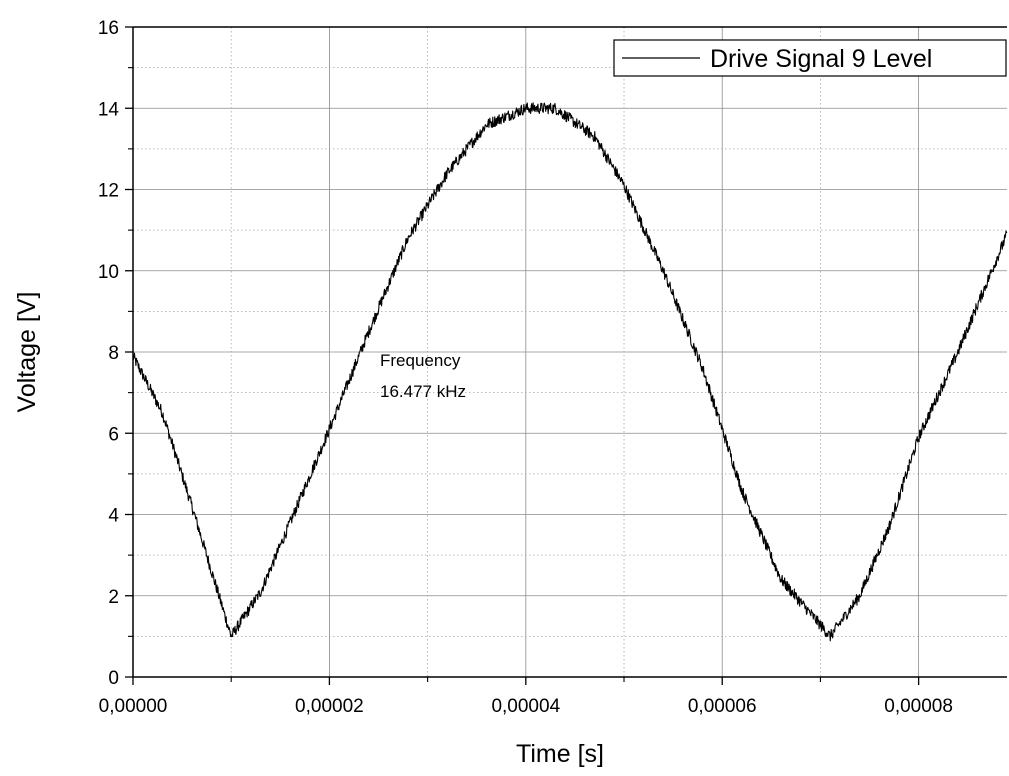  I want to click on x-tick-label: 0,00008, so click(918, 706).